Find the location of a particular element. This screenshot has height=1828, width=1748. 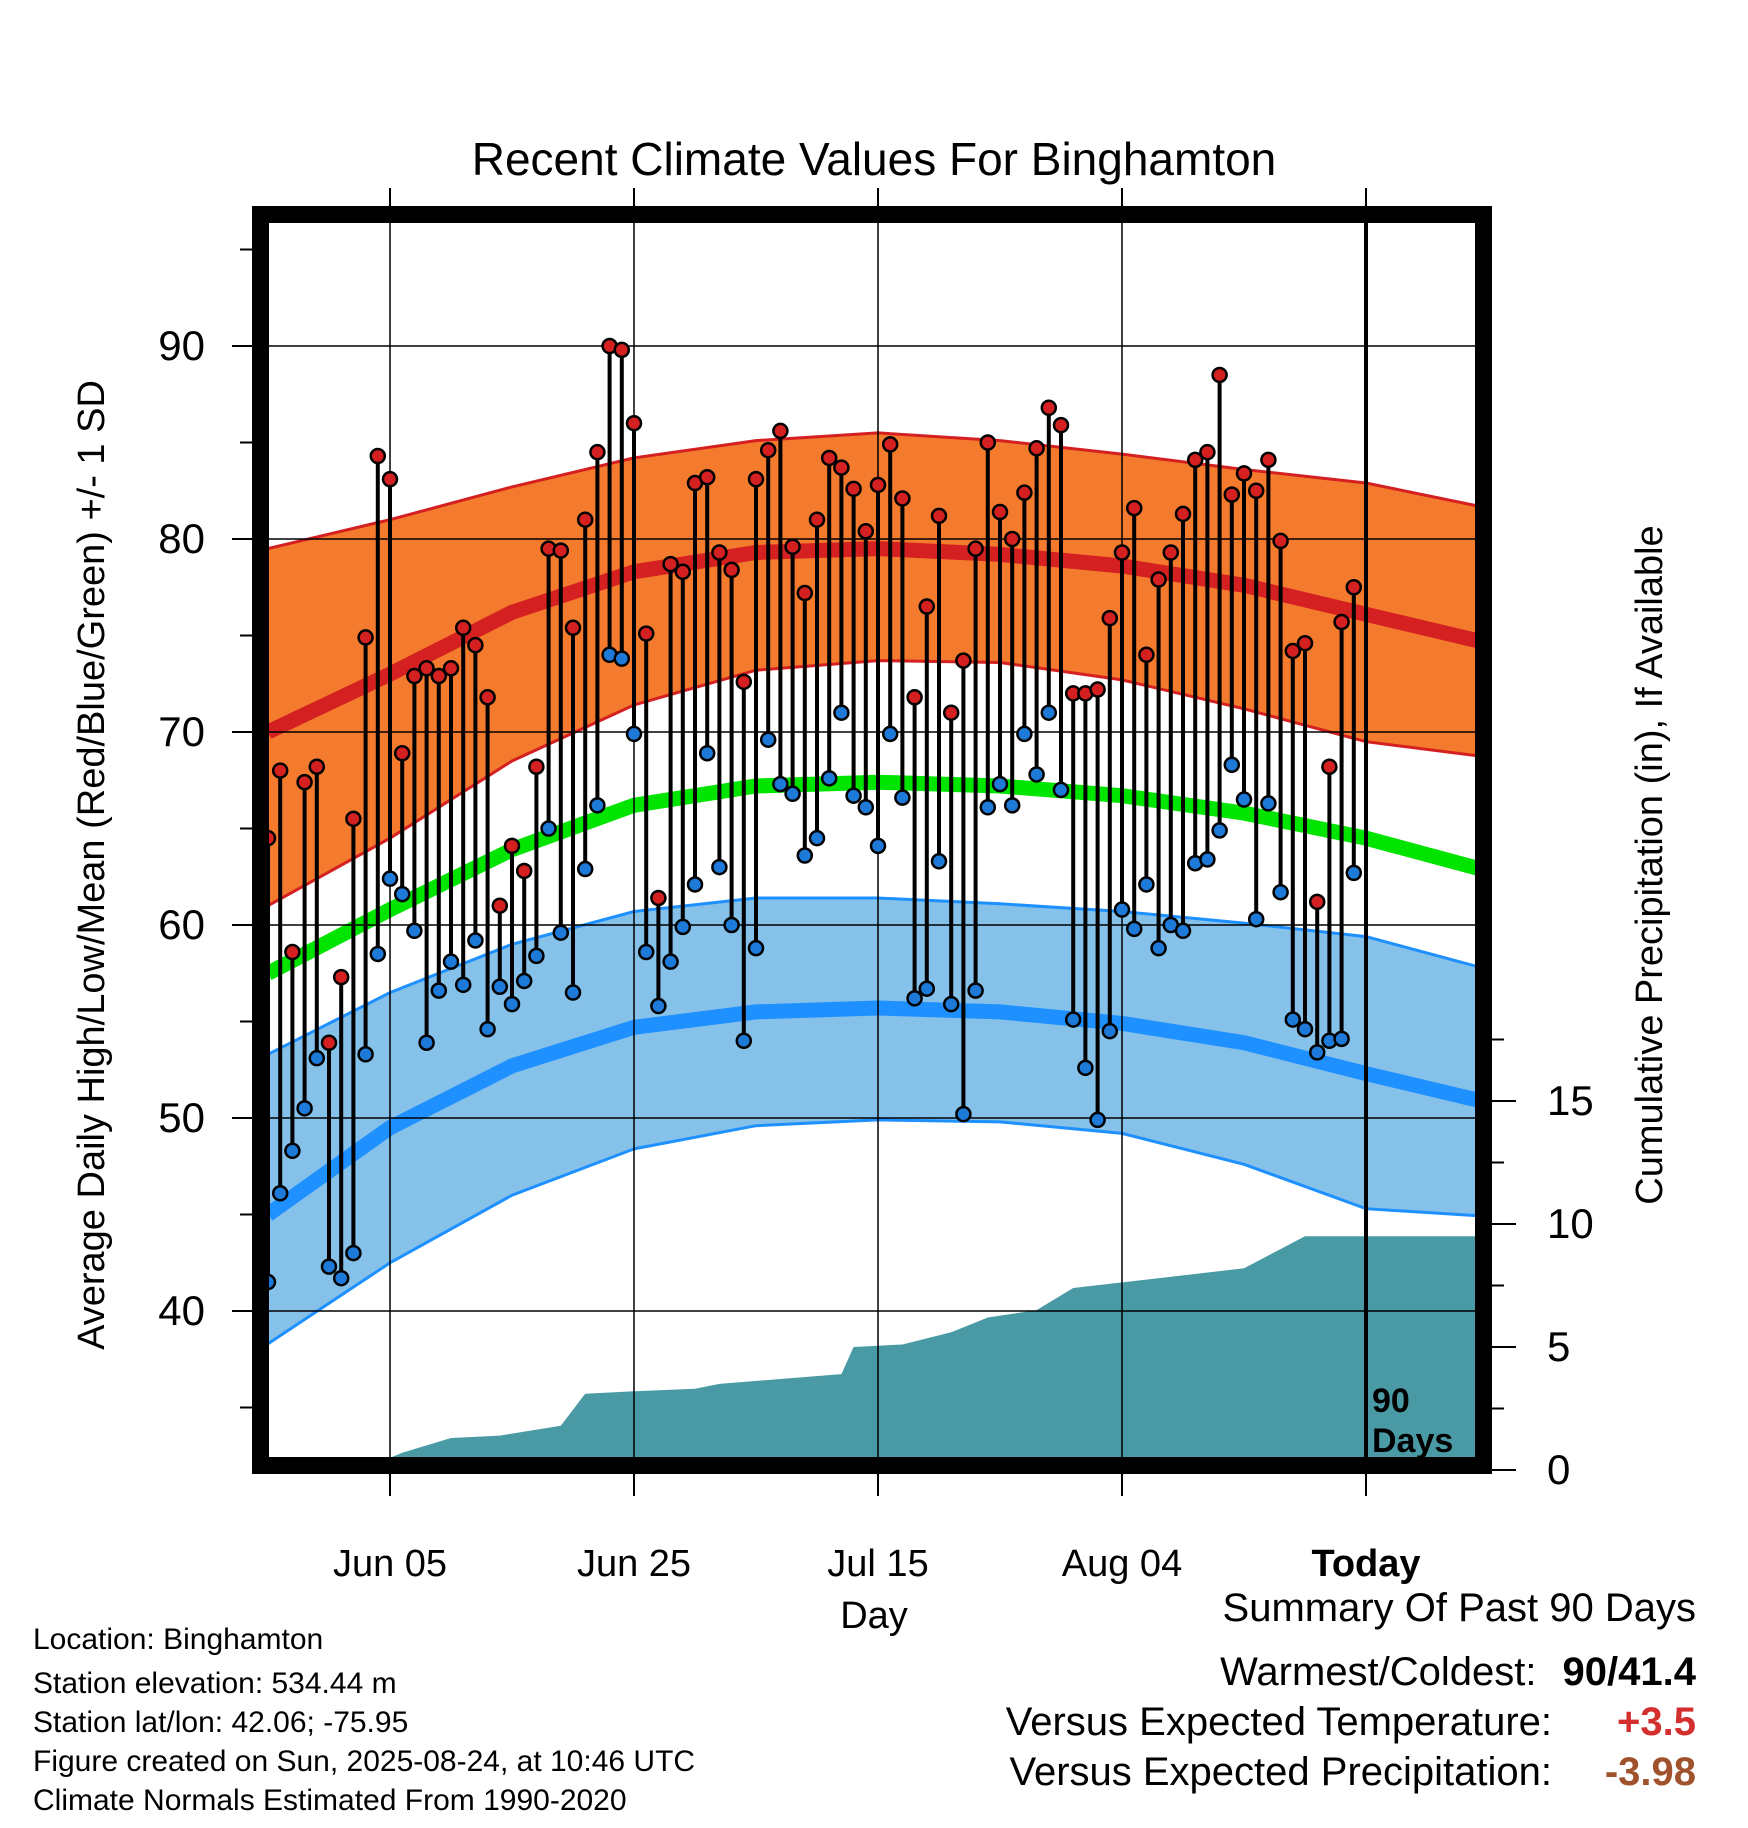

info-location: Location: Binghamton is located at coordinates (178, 1639).